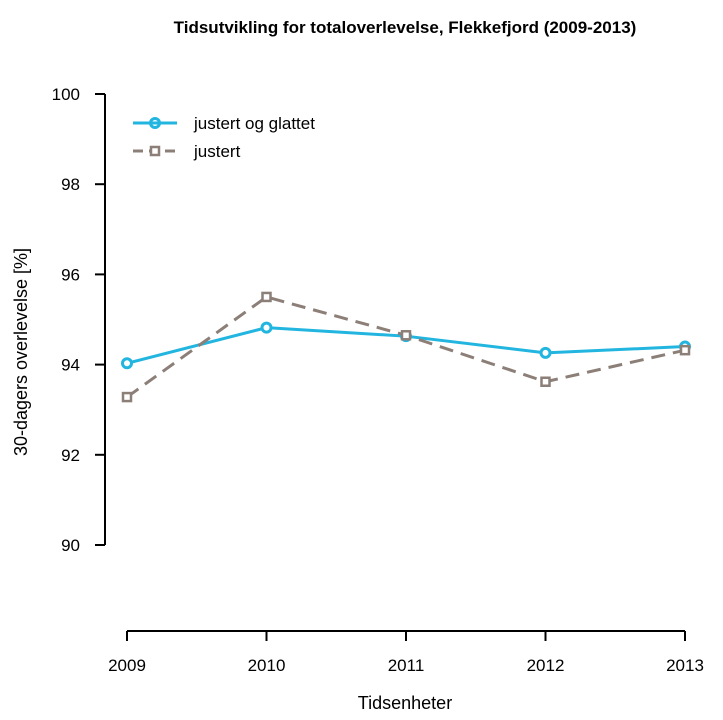 Image resolution: width=723 pixels, height=720 pixels. Describe the element at coordinates (406, 665) in the screenshot. I see `x-tick-label: 2011` at that location.